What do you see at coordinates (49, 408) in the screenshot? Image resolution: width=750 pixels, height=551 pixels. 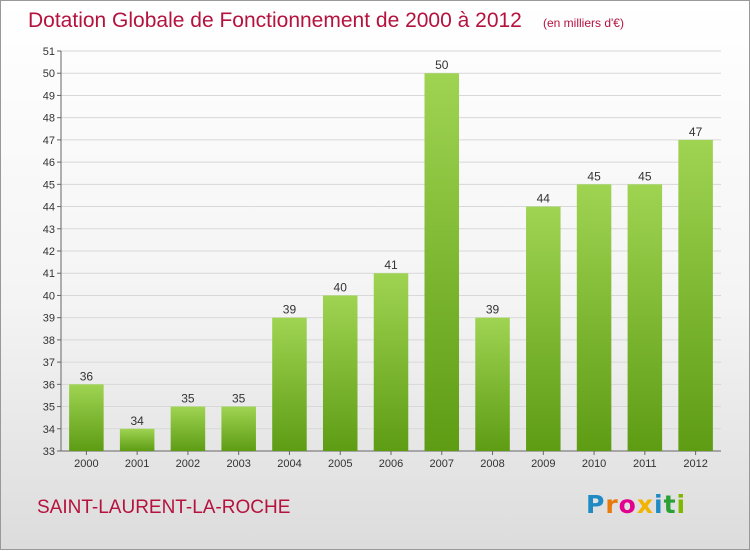 I see `y-tick-label: 35` at bounding box center [49, 408].